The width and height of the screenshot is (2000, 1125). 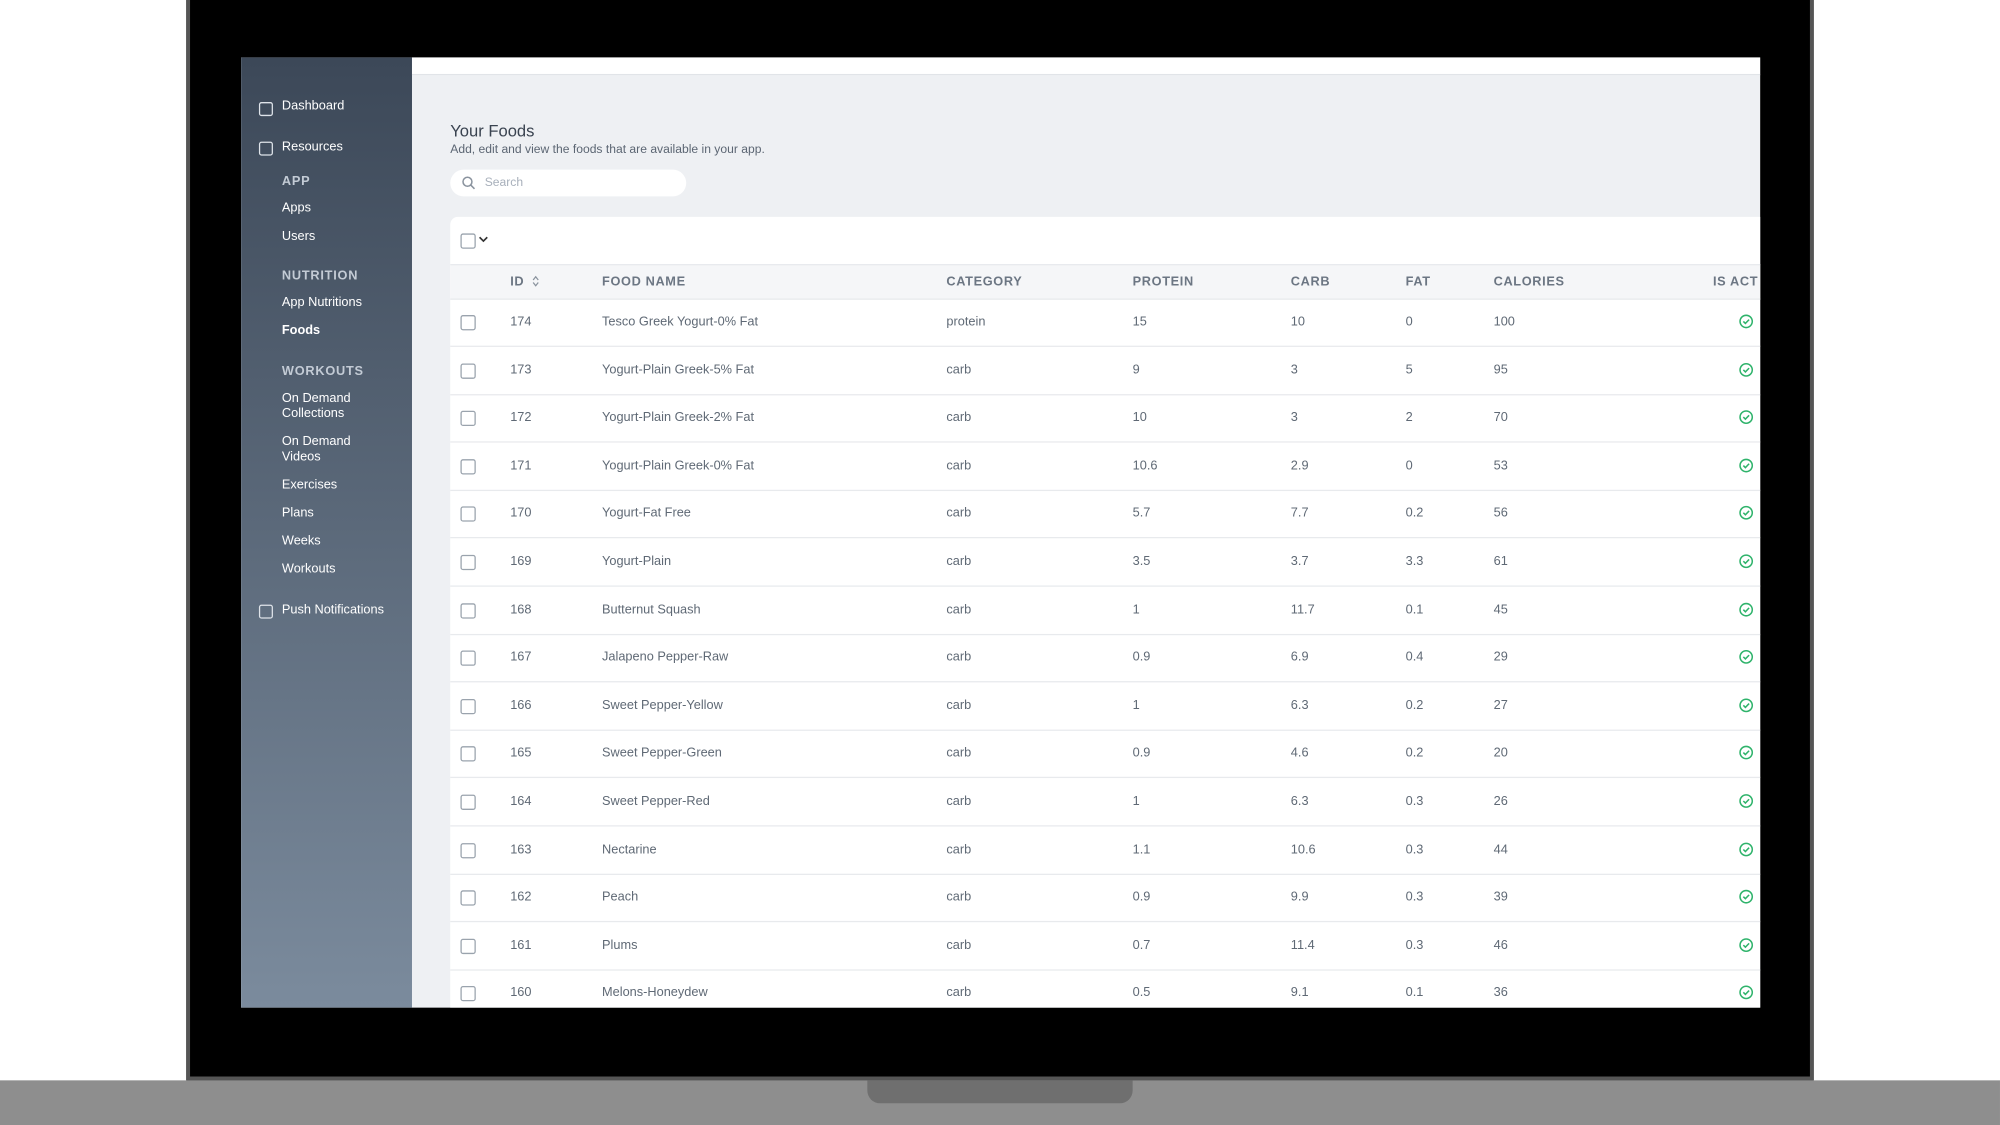 I want to click on nav-item: Workouts, so click(x=308, y=569).